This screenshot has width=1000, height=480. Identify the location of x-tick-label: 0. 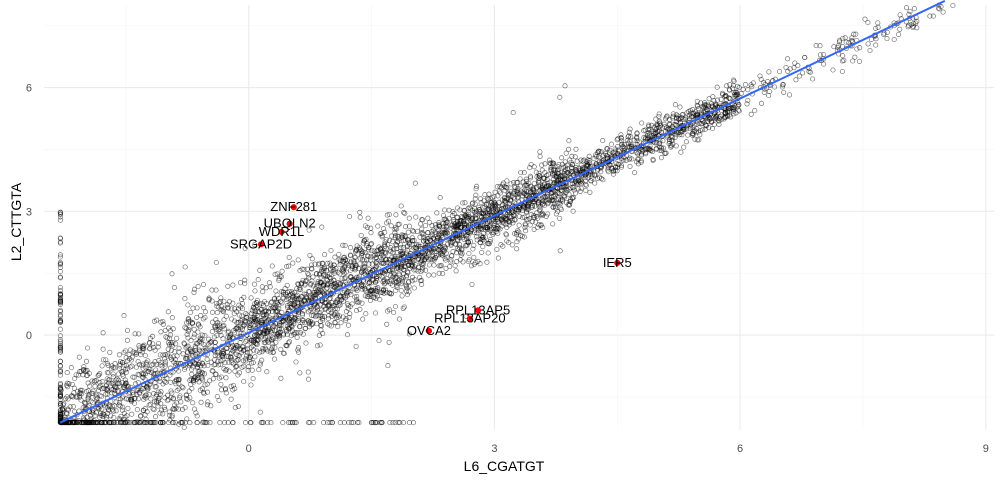
(249, 449).